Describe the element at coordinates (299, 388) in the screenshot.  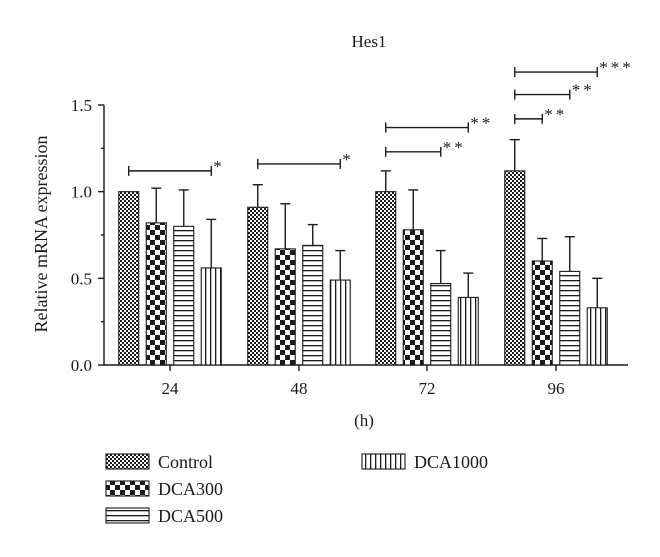
I see `x-tick-label: 48` at that location.